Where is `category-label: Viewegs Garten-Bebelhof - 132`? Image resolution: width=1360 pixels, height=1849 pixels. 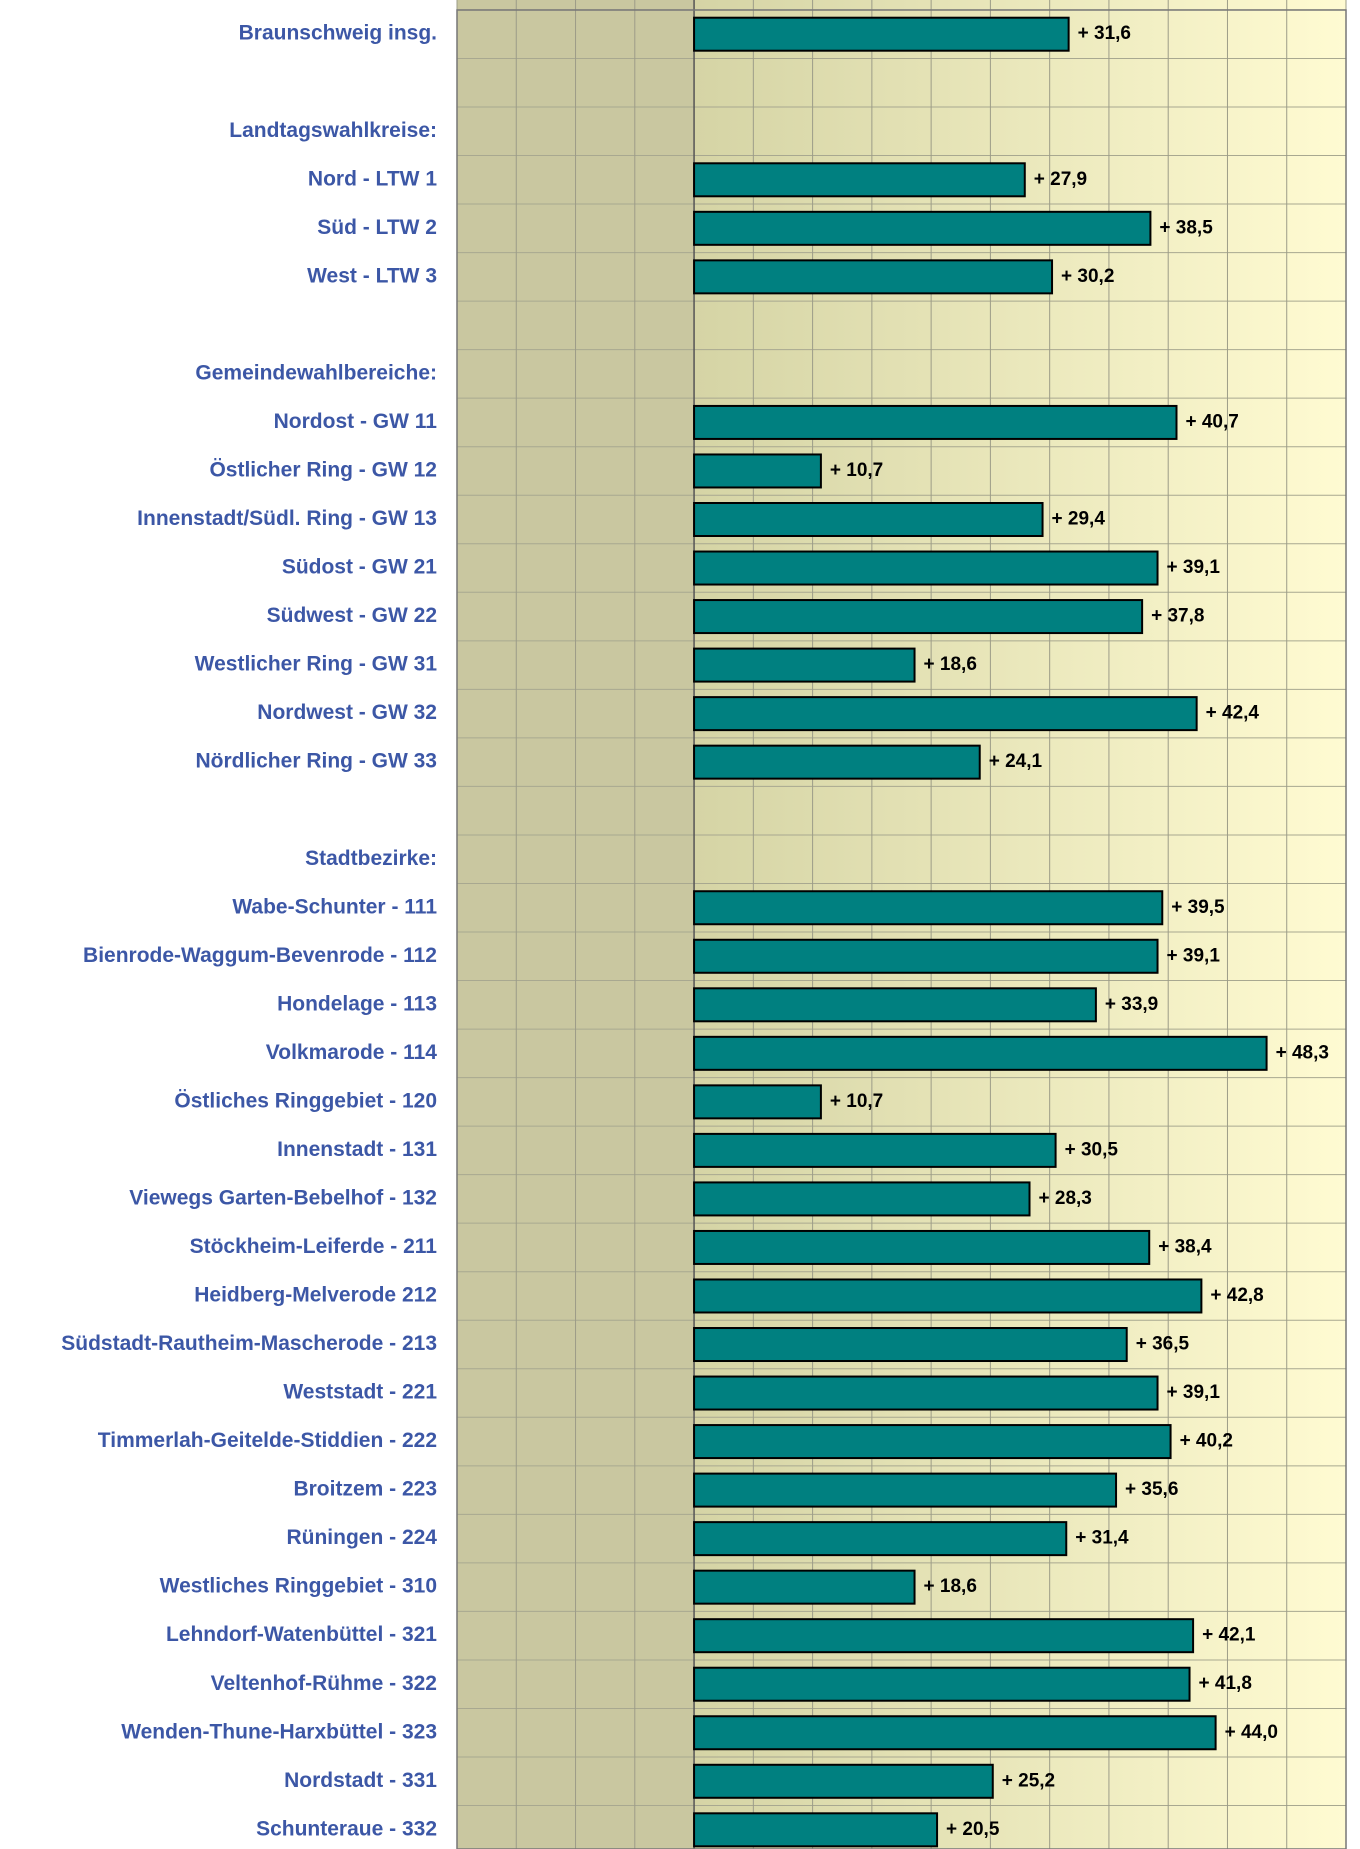 category-label: Viewegs Garten-Bebelhof - 132 is located at coordinates (283, 1197).